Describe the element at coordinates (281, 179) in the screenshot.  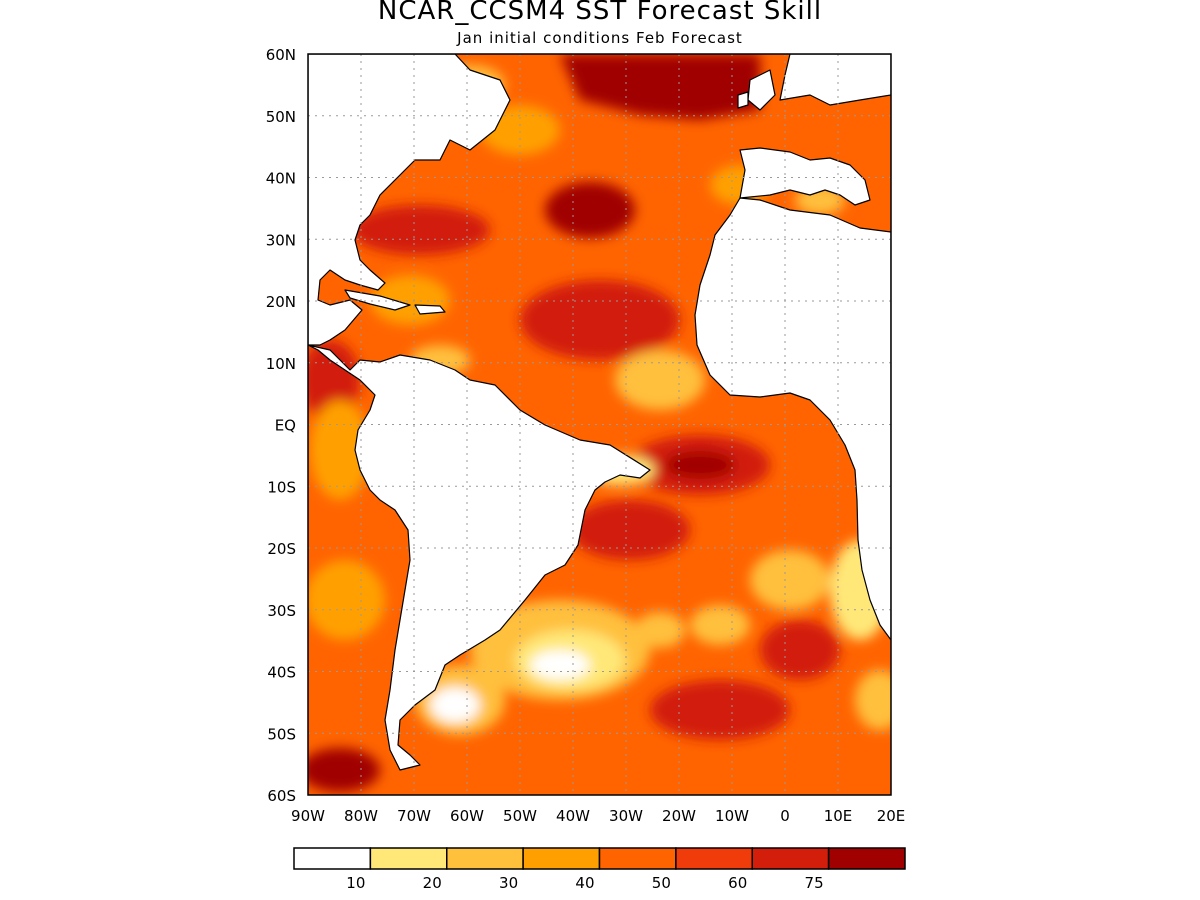
I see `lat-tick-label: 40N` at that location.